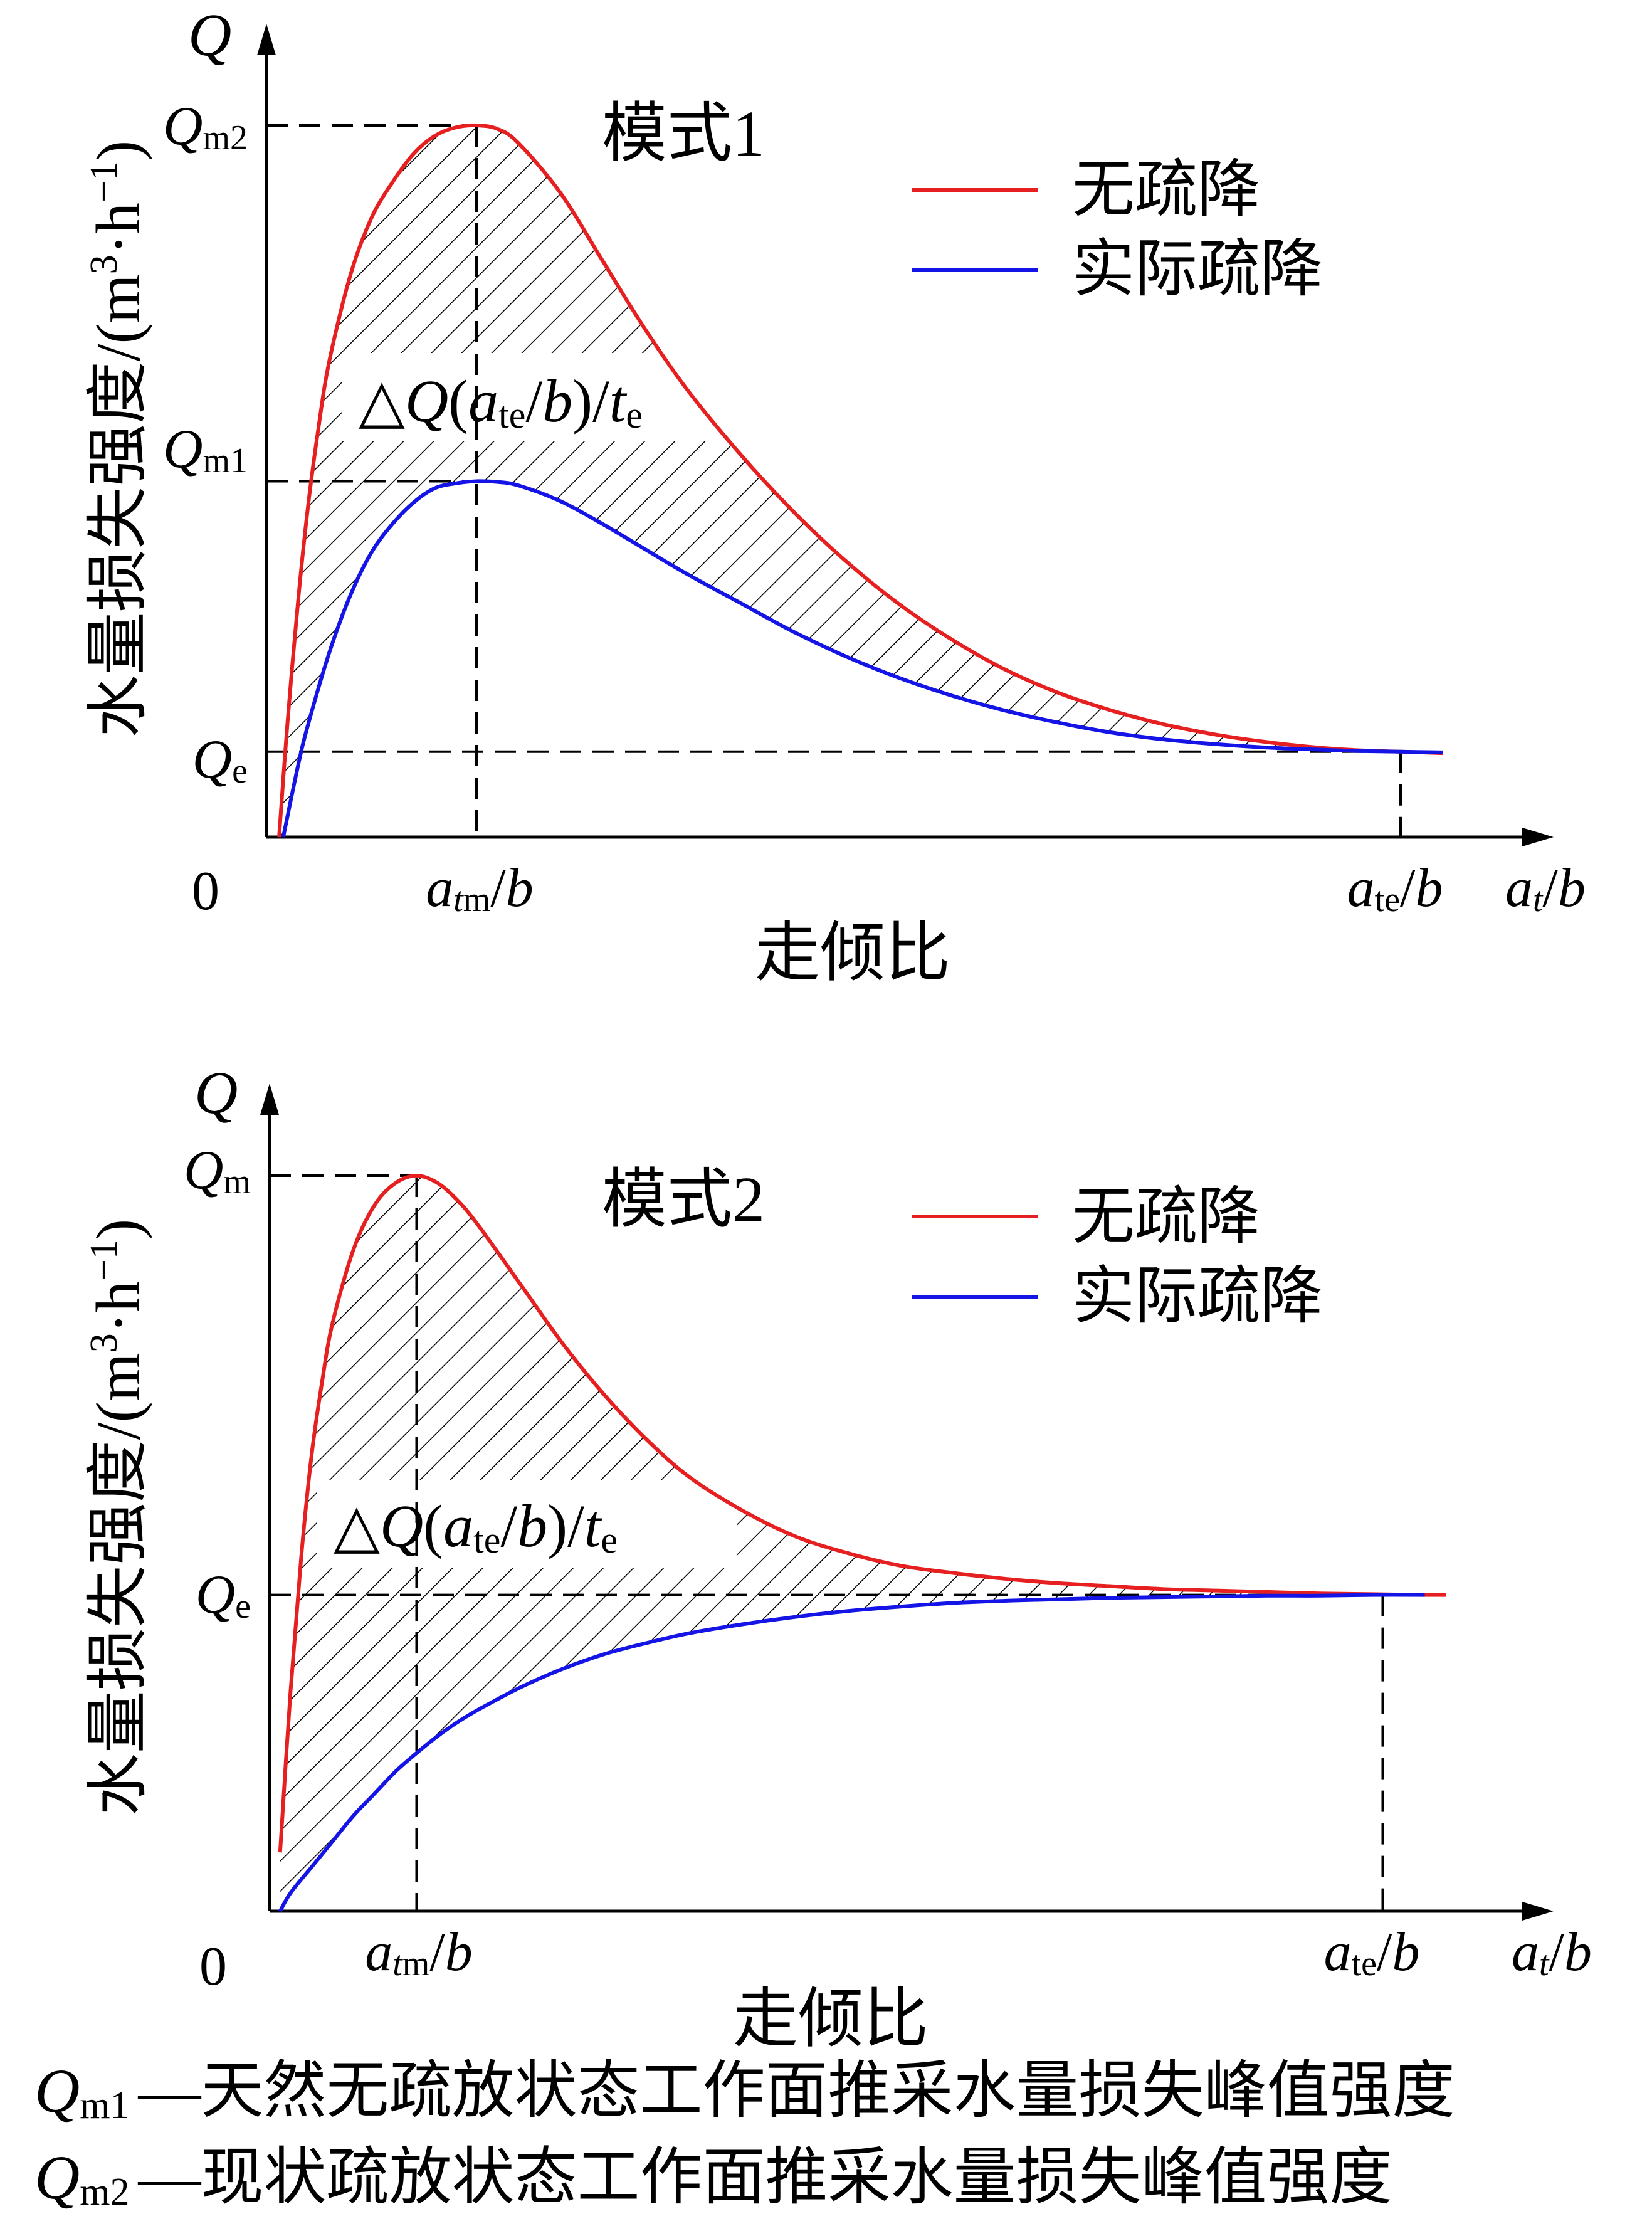  I want to click on chart-title: 模式2, so click(683, 1200).